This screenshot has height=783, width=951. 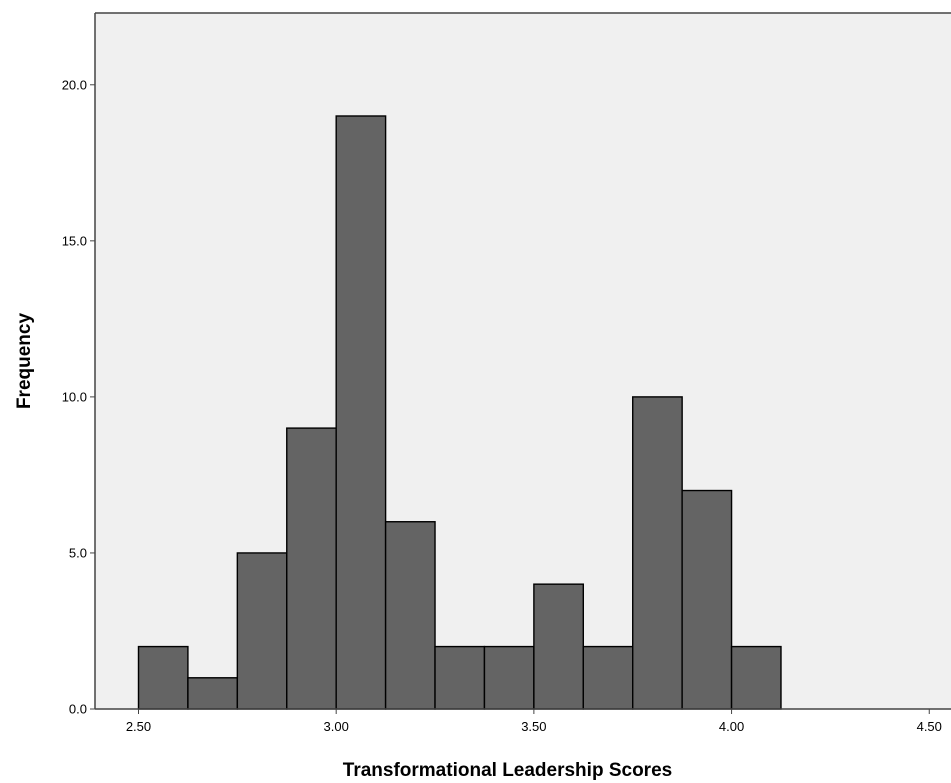 I want to click on x-tick-label: 4.50, so click(x=929, y=726).